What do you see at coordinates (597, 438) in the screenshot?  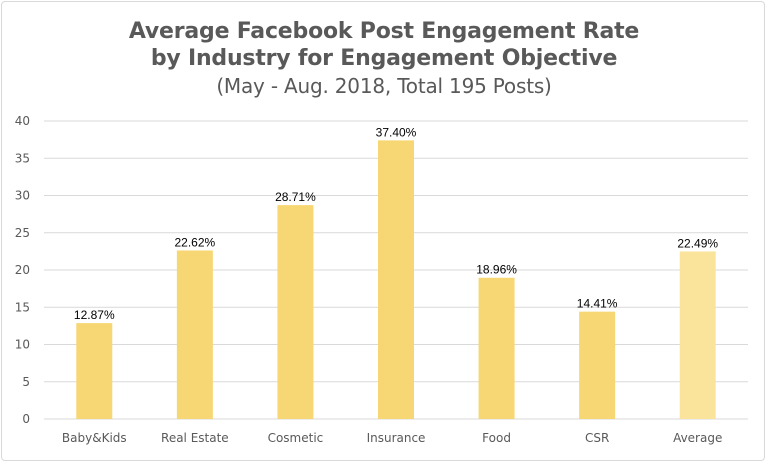 I see `x-category-label: CSR` at bounding box center [597, 438].